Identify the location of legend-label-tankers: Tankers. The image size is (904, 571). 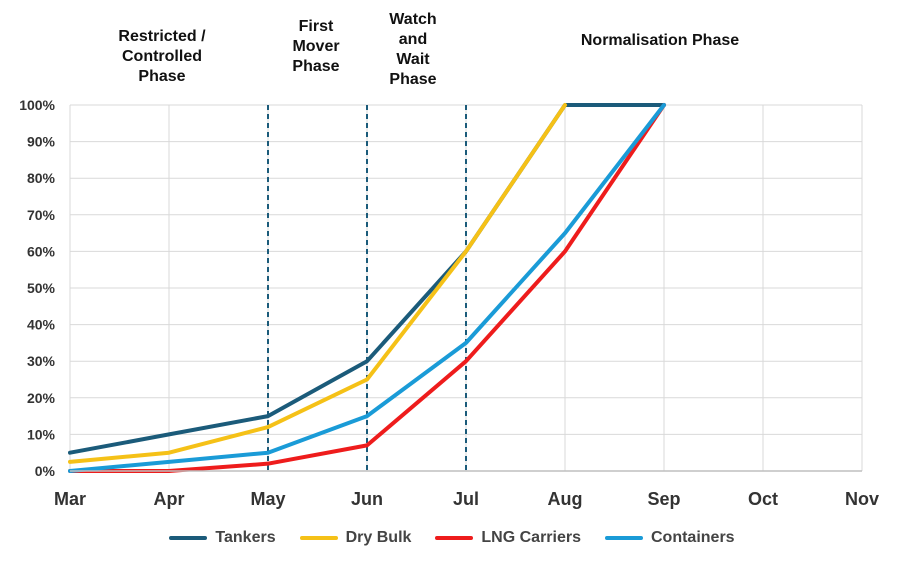
(245, 537).